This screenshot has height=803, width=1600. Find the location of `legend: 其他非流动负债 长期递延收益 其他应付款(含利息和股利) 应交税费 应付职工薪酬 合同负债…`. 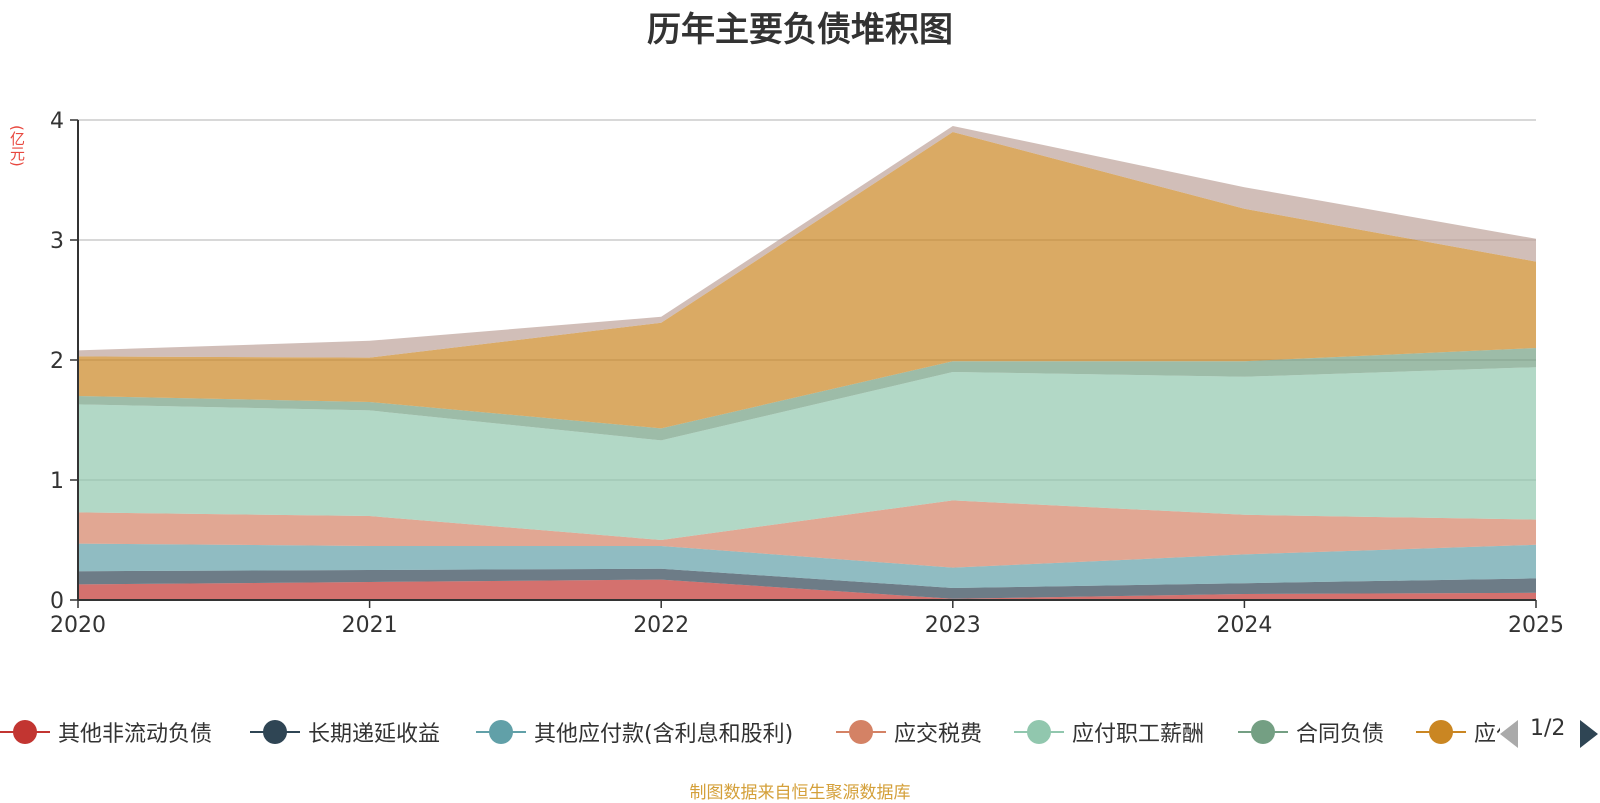

legend: 其他非流动负债 长期递延收益 其他应付款(含利息和股利) 应交税费 应付职工薪酬 合同负债… is located at coordinates (750, 732).